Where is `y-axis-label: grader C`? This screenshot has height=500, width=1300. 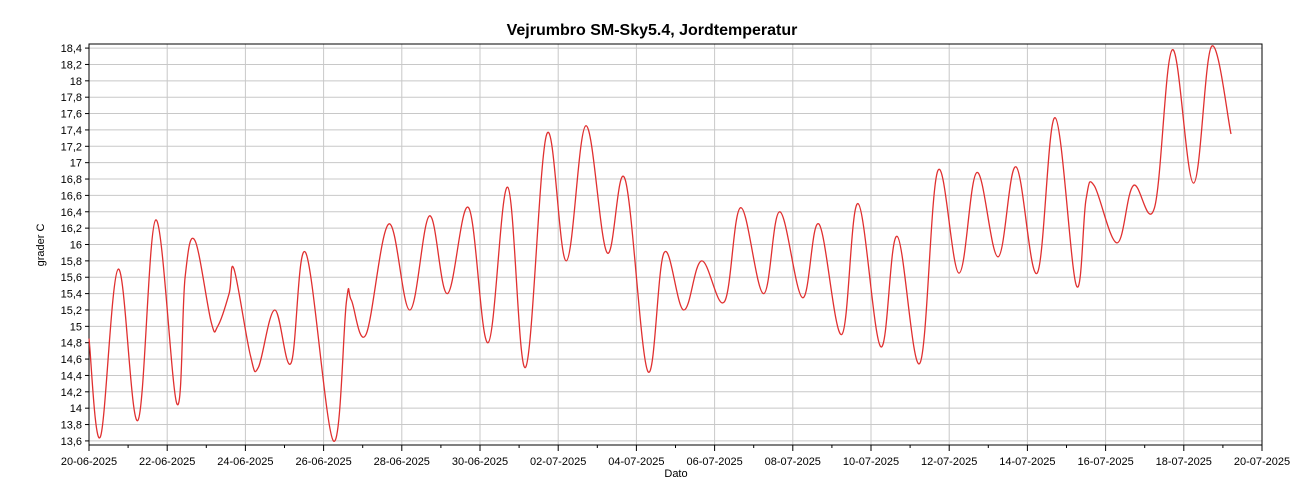
y-axis-label: grader C is located at coordinates (41, 245).